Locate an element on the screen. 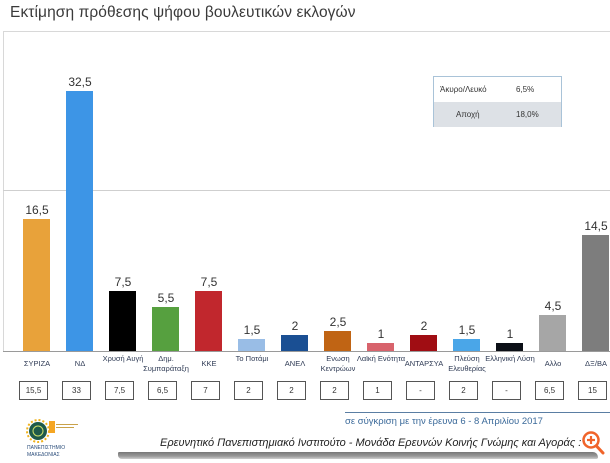 The image size is (610, 463). legend-value: 18,0% is located at coordinates (527, 114).